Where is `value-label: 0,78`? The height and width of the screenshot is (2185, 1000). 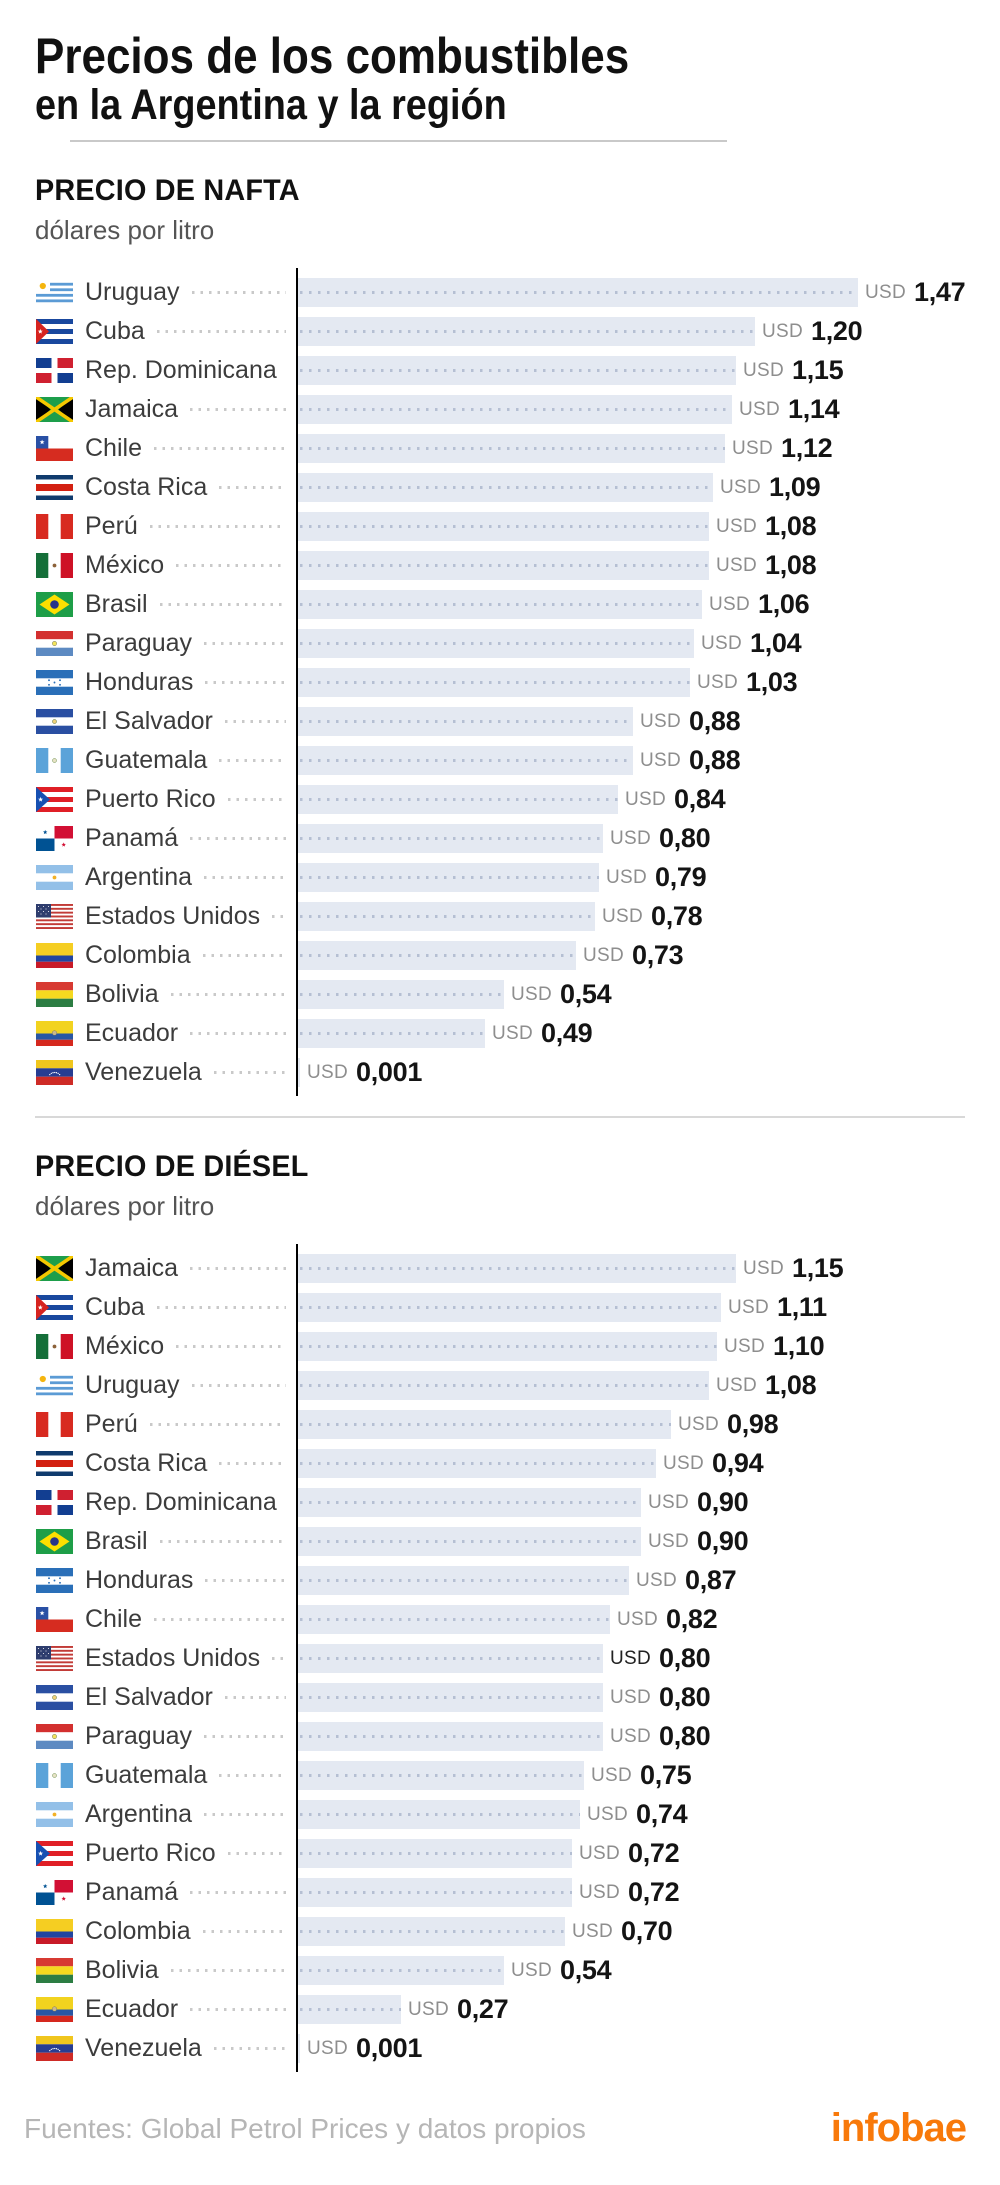
value-label: 0,78 is located at coordinates (677, 916).